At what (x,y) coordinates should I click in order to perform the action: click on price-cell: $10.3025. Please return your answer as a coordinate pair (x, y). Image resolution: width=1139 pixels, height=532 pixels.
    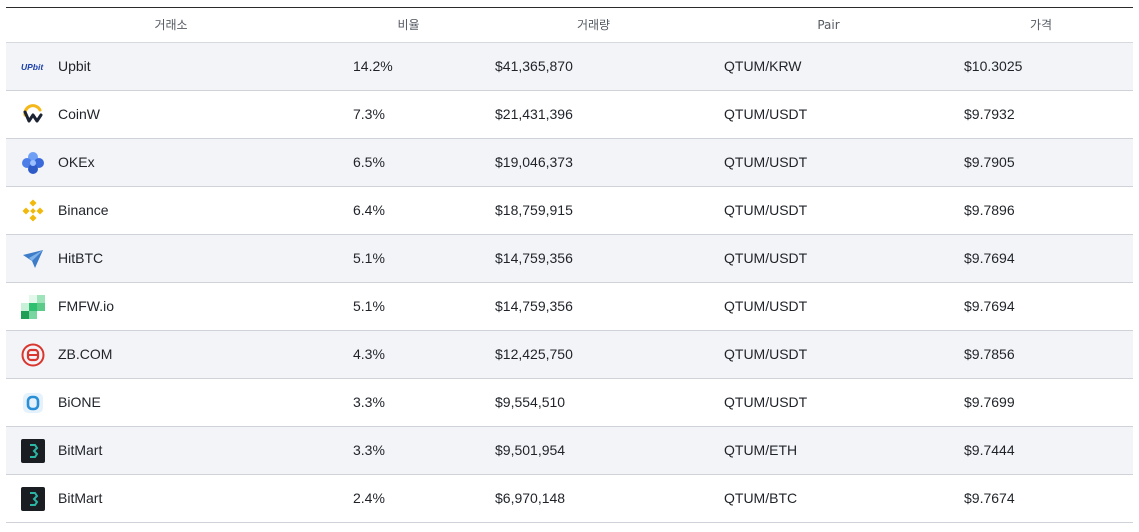
    Looking at the image, I should click on (993, 66).